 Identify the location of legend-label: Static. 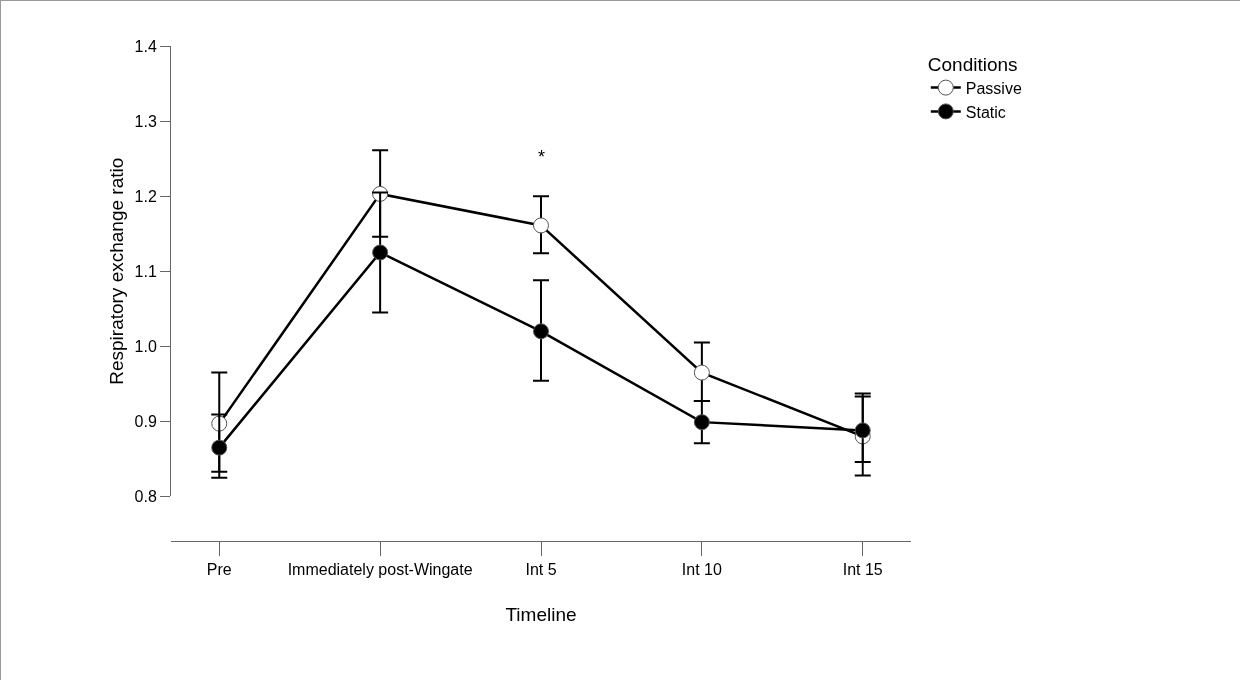
(985, 112).